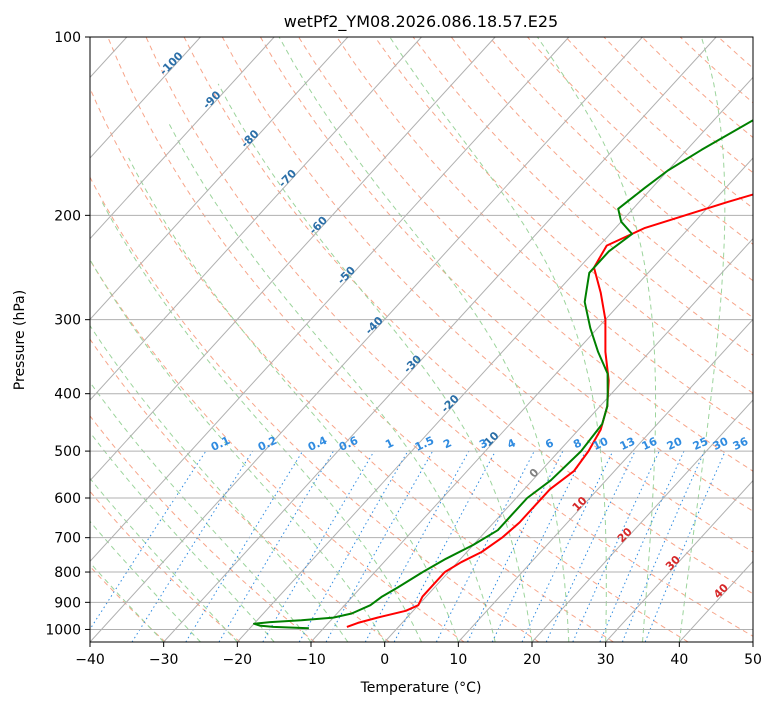  Describe the element at coordinates (67, 38) in the screenshot. I see `y-tick-label: 100` at that location.